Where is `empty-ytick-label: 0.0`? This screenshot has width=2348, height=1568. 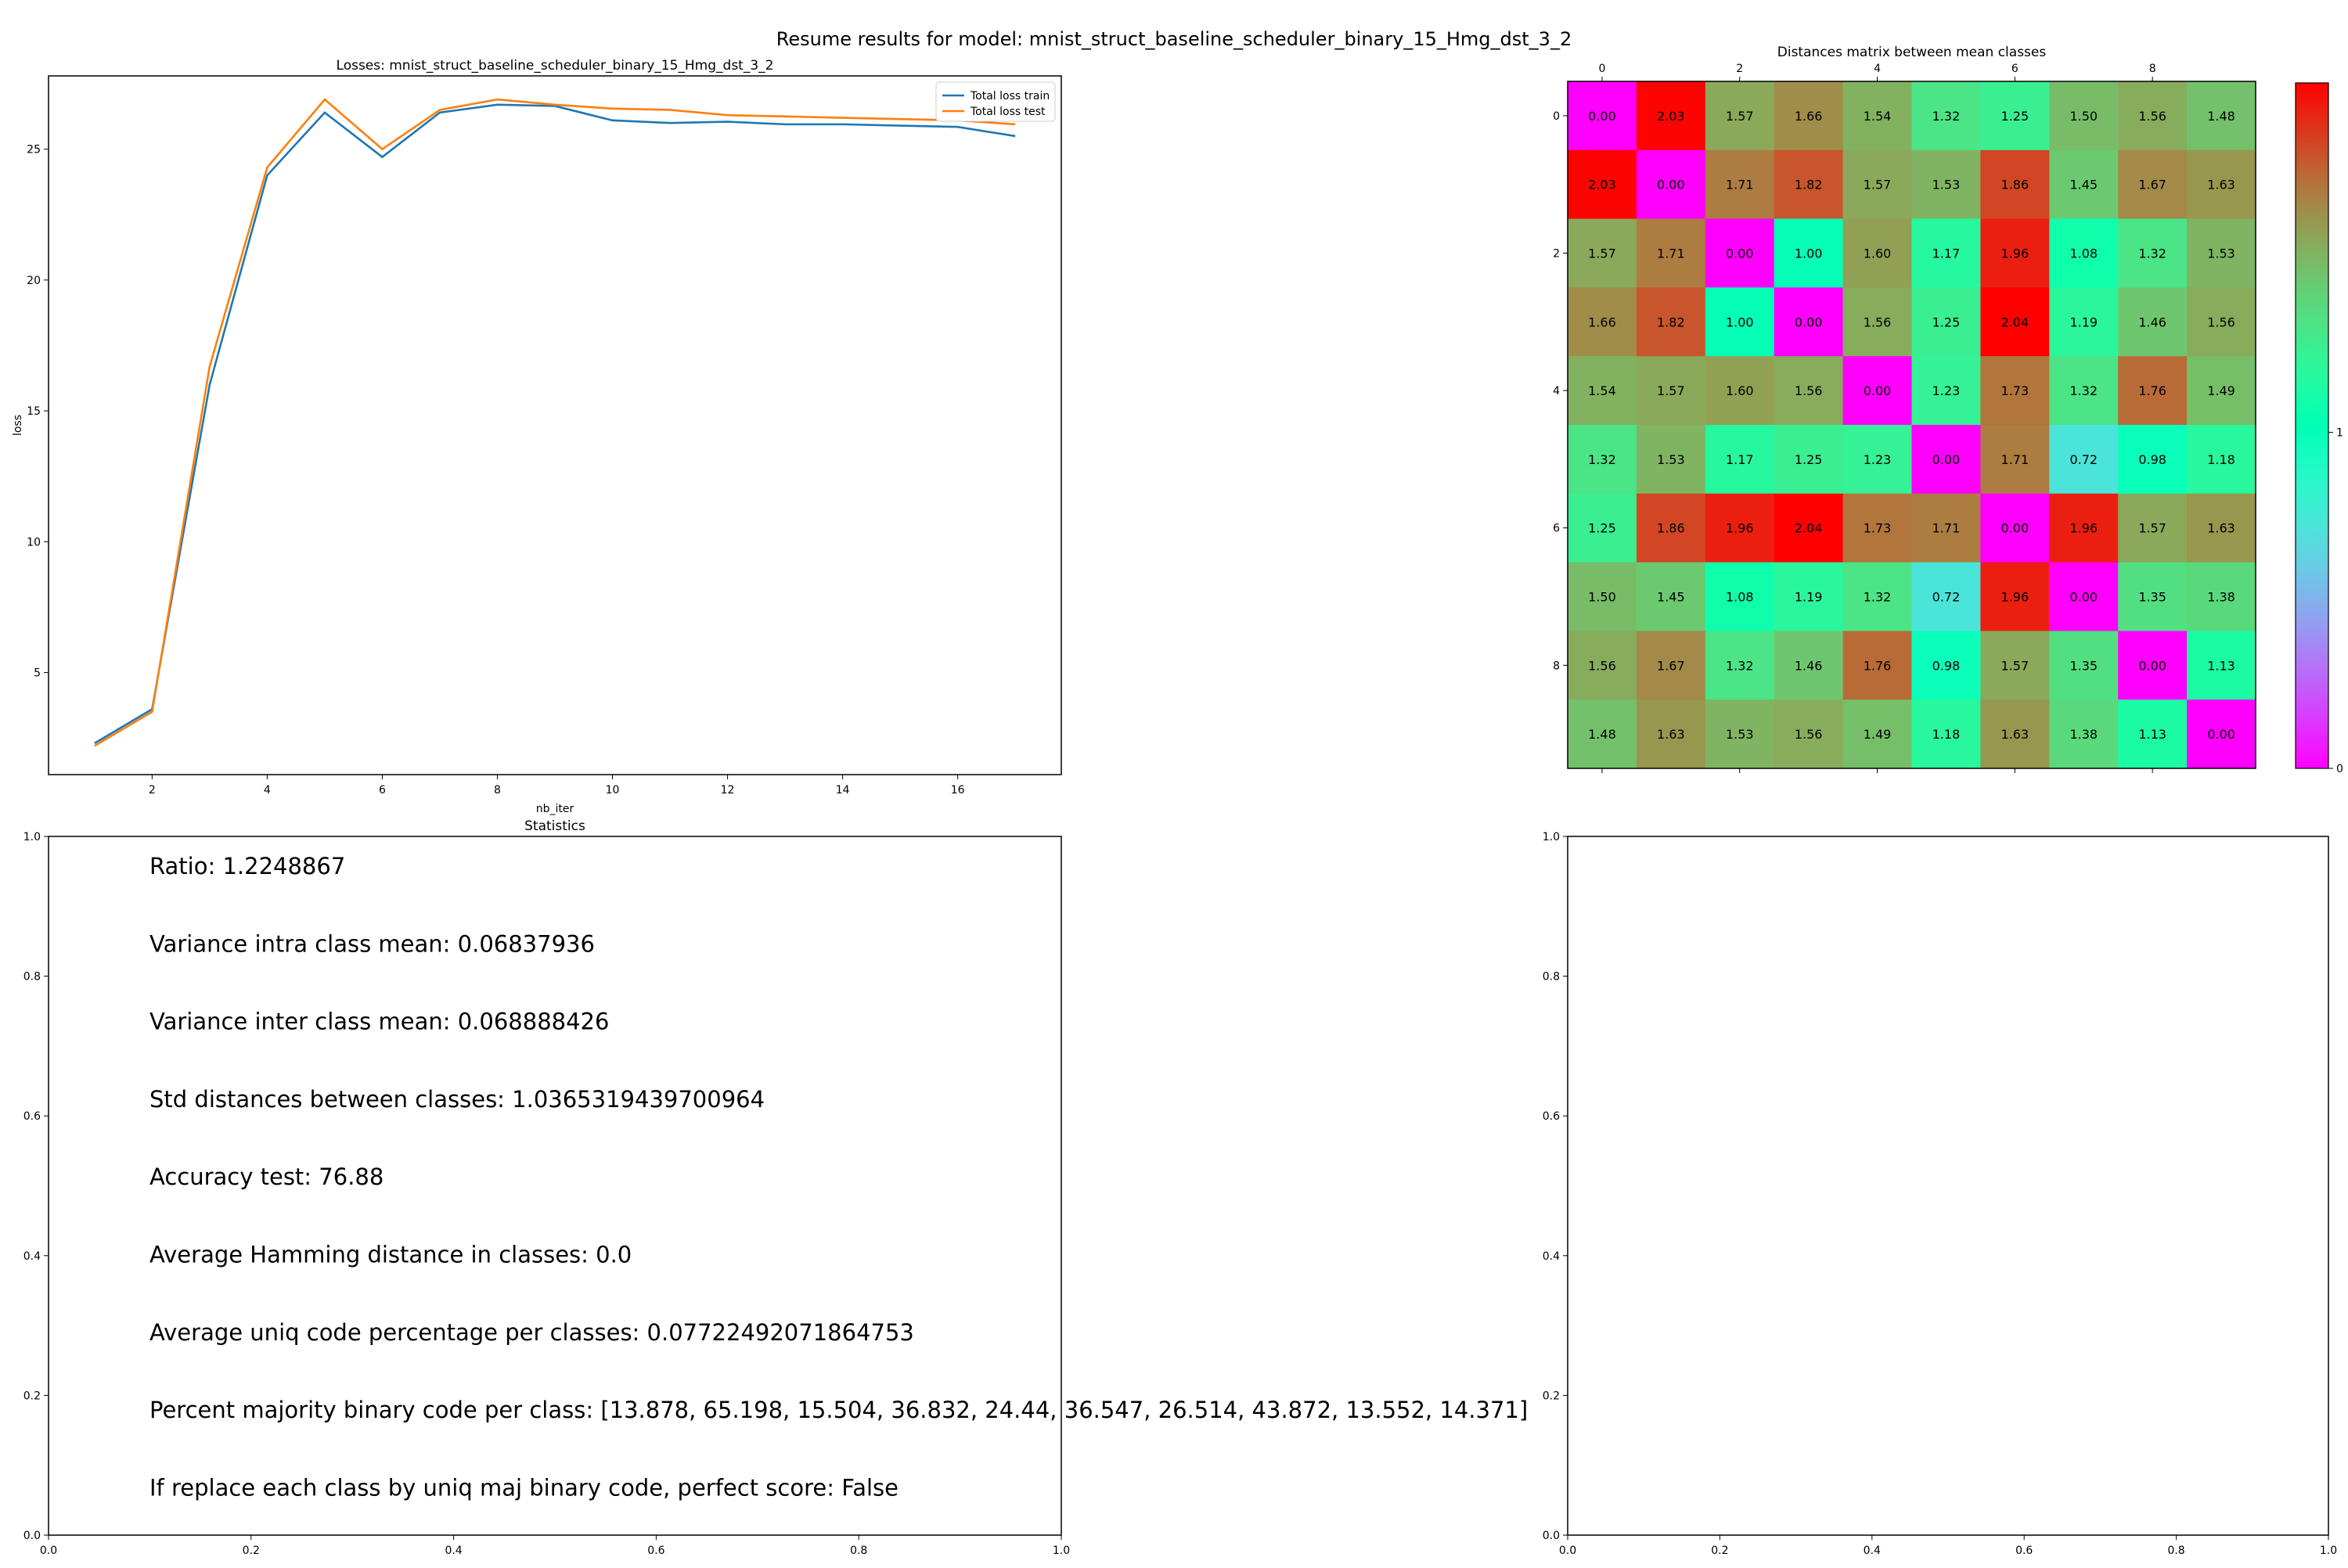
empty-ytick-label: 0.0 is located at coordinates (1551, 1536).